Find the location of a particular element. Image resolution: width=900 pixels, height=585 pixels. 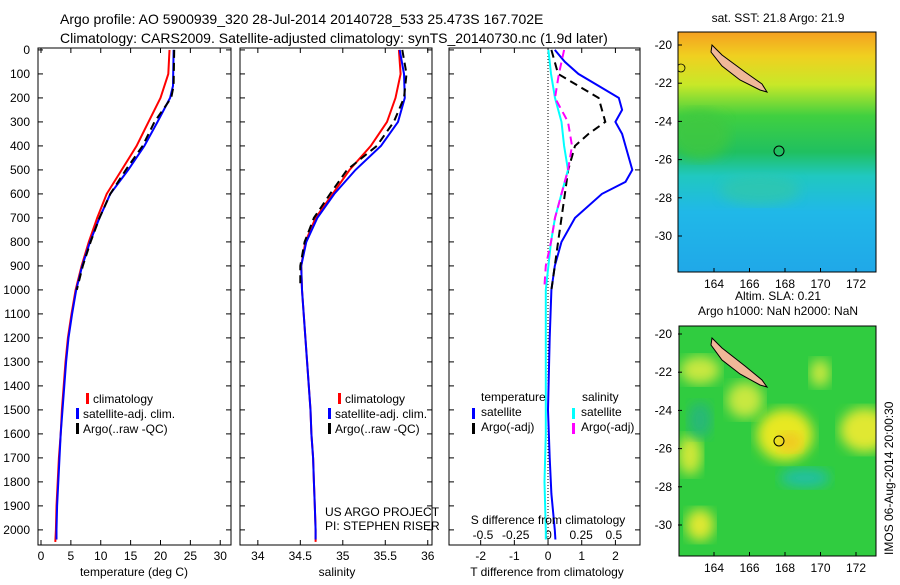

depth-tick-label: 900 is located at coordinates (20, 266).